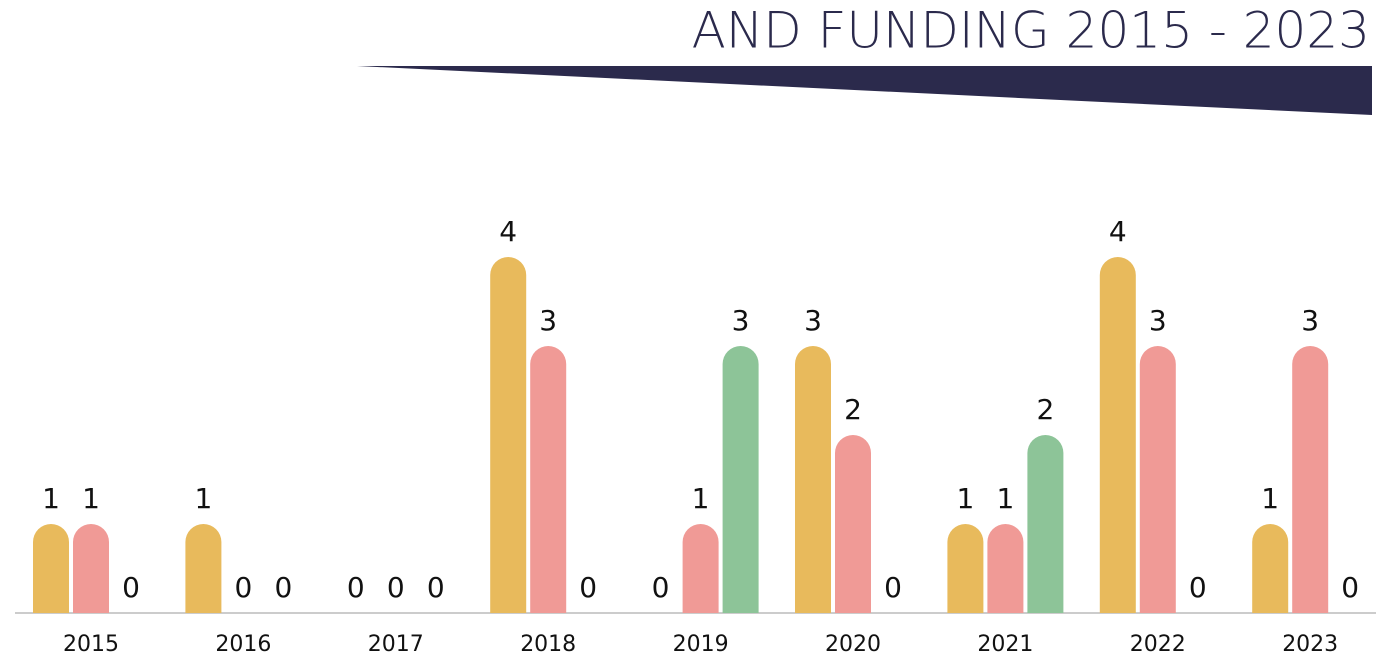  Describe the element at coordinates (243, 644) in the screenshot. I see `x-tick-label: 2016` at that location.